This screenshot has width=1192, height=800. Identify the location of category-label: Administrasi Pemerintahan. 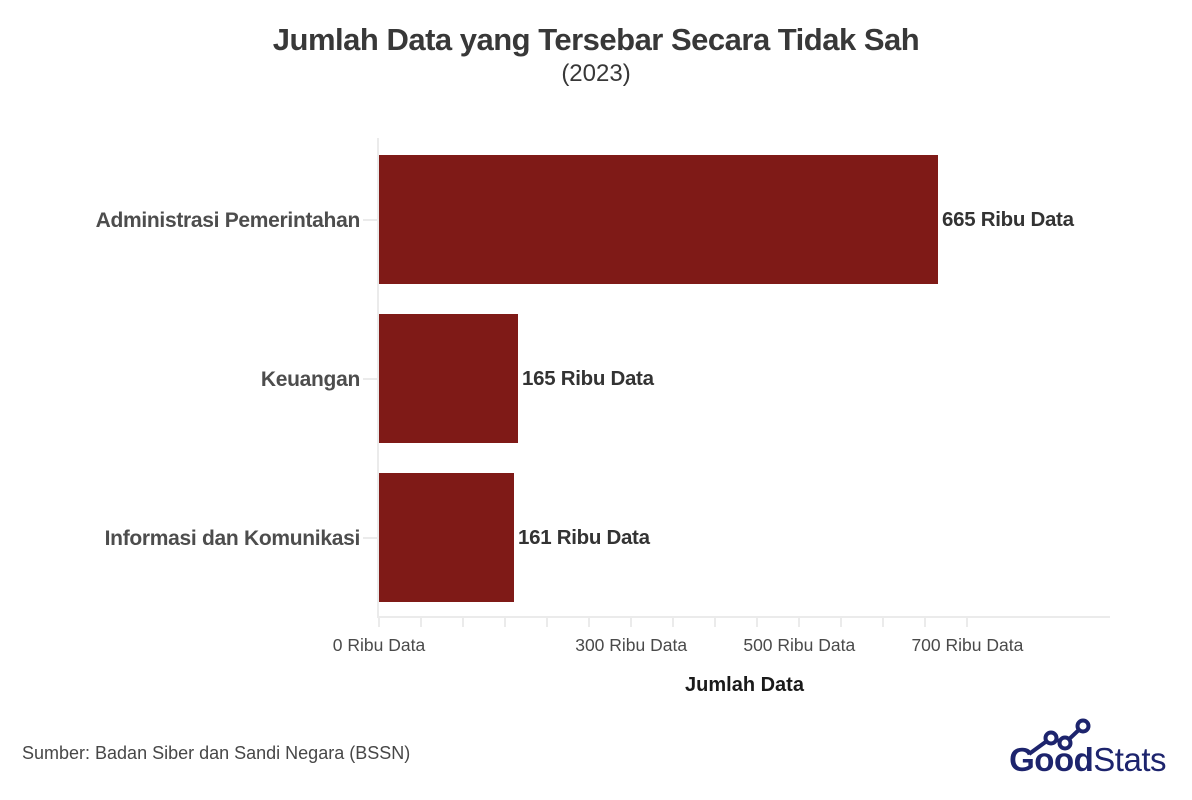
(228, 220).